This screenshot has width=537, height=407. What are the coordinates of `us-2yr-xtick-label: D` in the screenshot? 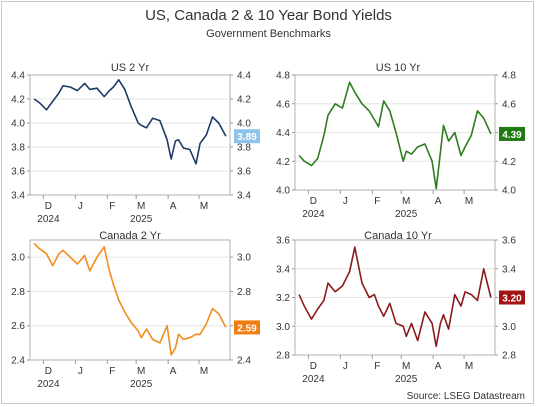 It's located at (48, 206).